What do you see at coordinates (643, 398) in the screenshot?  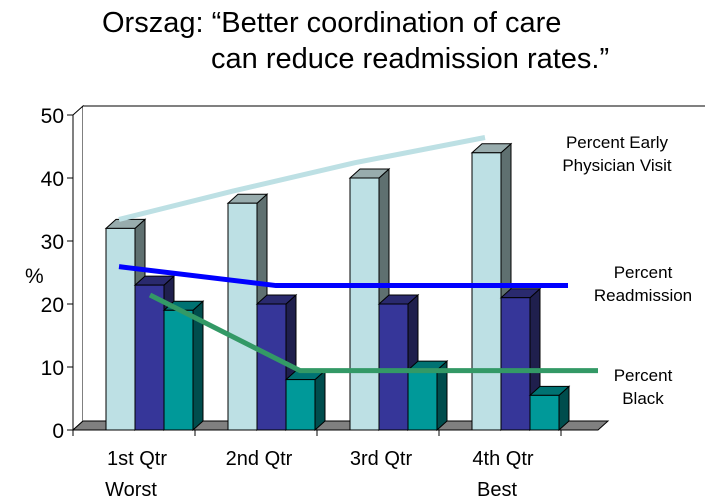 I see `series-label: Black` at bounding box center [643, 398].